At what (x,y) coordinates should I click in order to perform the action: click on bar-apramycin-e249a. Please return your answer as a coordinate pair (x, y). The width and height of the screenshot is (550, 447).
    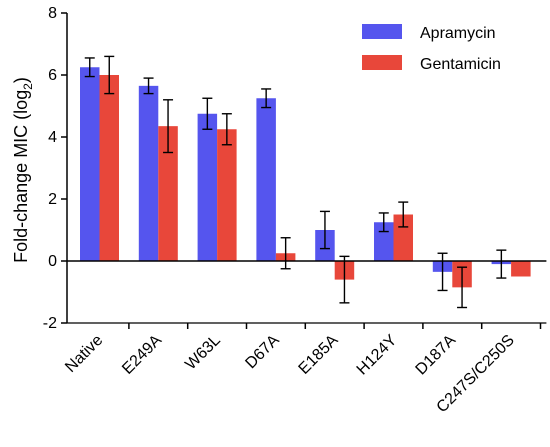
    Looking at the image, I should click on (148, 173).